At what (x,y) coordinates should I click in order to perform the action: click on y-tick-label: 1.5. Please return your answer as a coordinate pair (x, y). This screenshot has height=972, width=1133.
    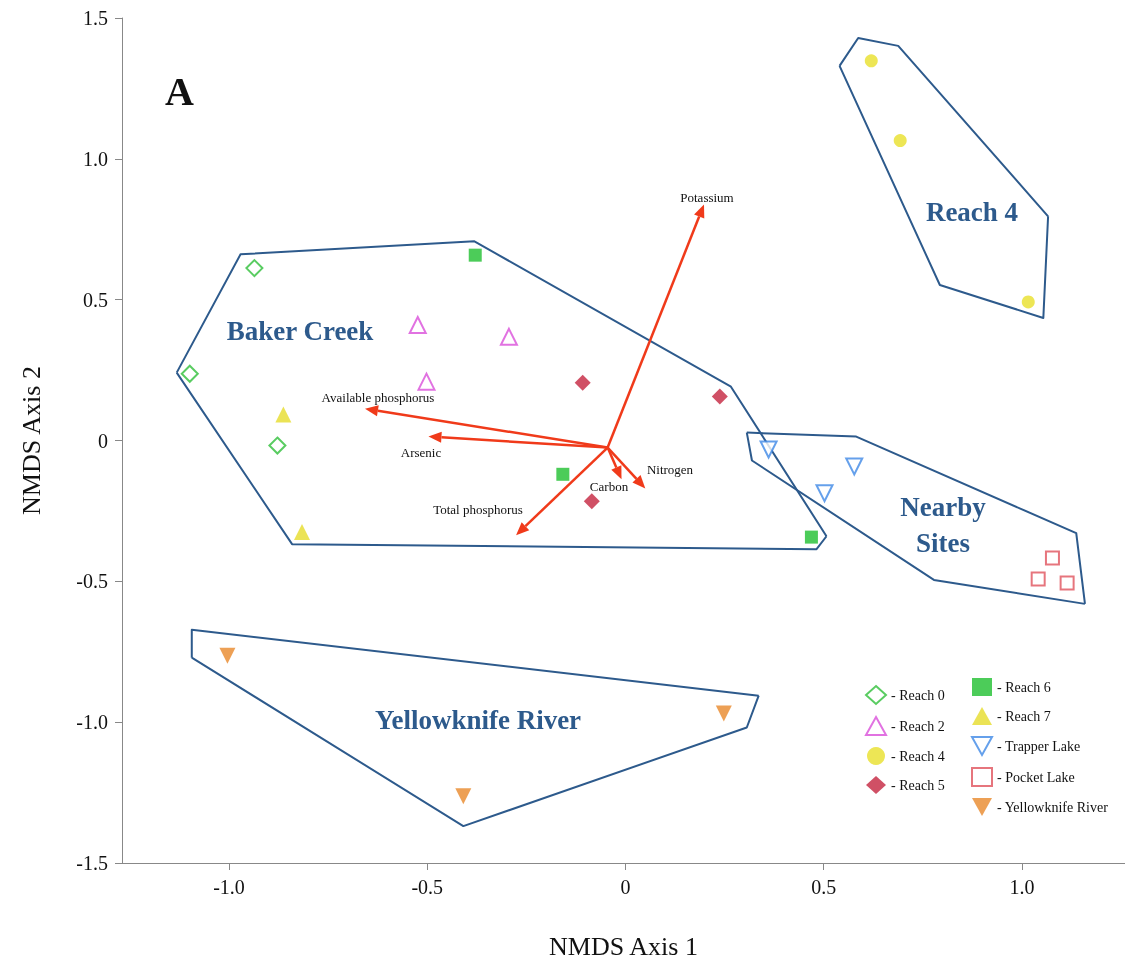
    Looking at the image, I should click on (95, 18).